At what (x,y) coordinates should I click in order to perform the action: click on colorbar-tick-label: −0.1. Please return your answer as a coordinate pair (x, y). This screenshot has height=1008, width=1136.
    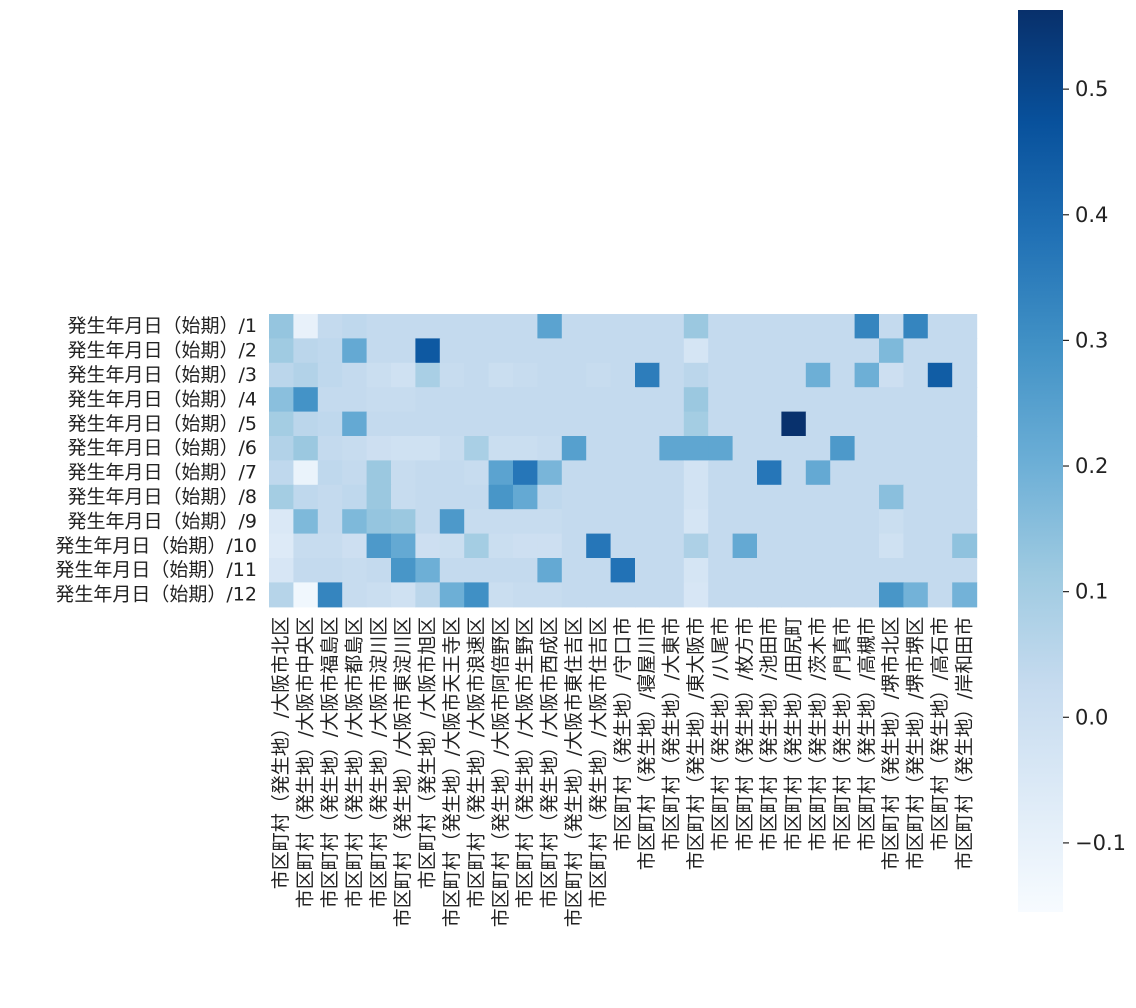
    Looking at the image, I should click on (1100, 843).